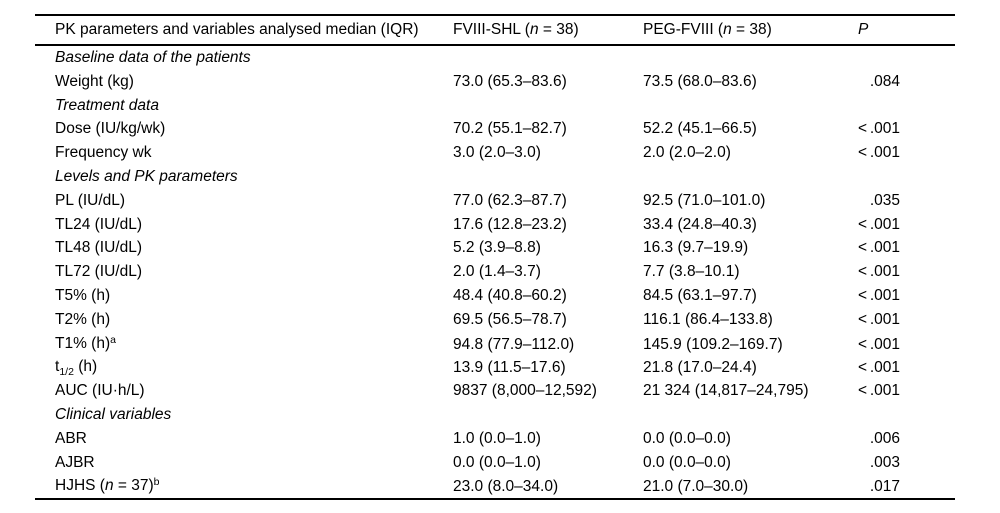 The height and width of the screenshot is (513, 1000). Describe the element at coordinates (495, 106) in the screenshot. I see `section-row: Treatment data` at that location.